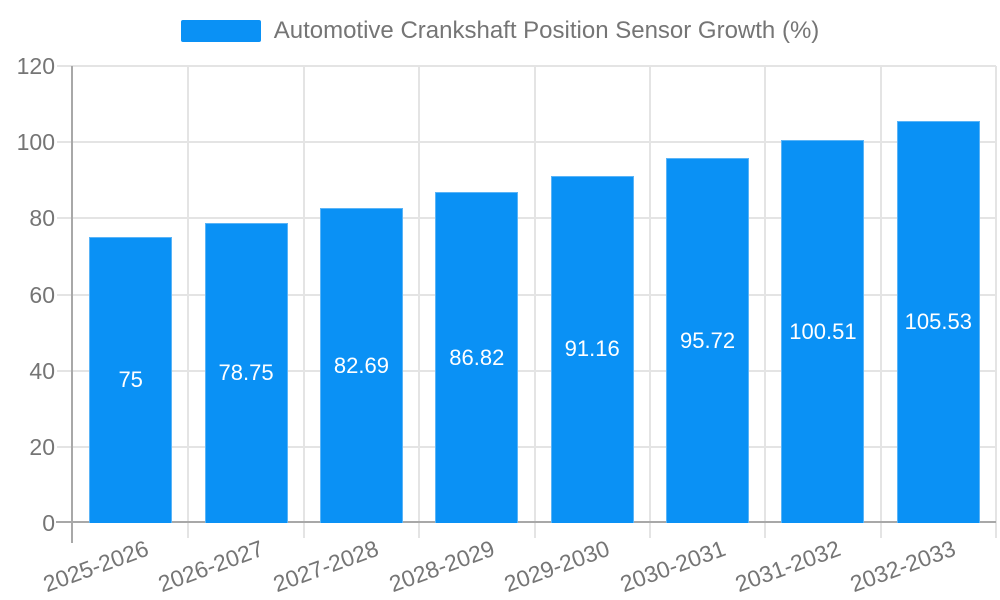 Image resolution: width=1000 pixels, height=600 pixels. Describe the element at coordinates (72, 304) in the screenshot. I see `y-axis-line` at that location.